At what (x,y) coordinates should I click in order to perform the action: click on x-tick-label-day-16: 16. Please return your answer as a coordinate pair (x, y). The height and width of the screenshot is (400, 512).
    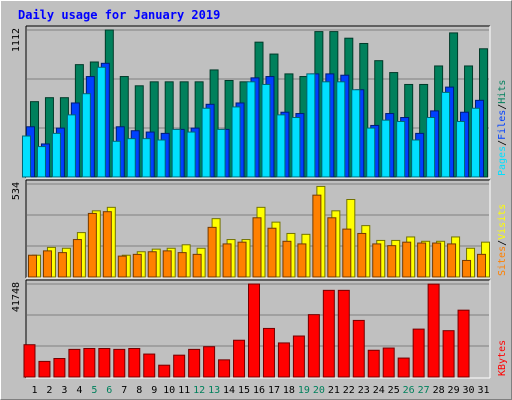
    Looking at the image, I should click on (259, 390).